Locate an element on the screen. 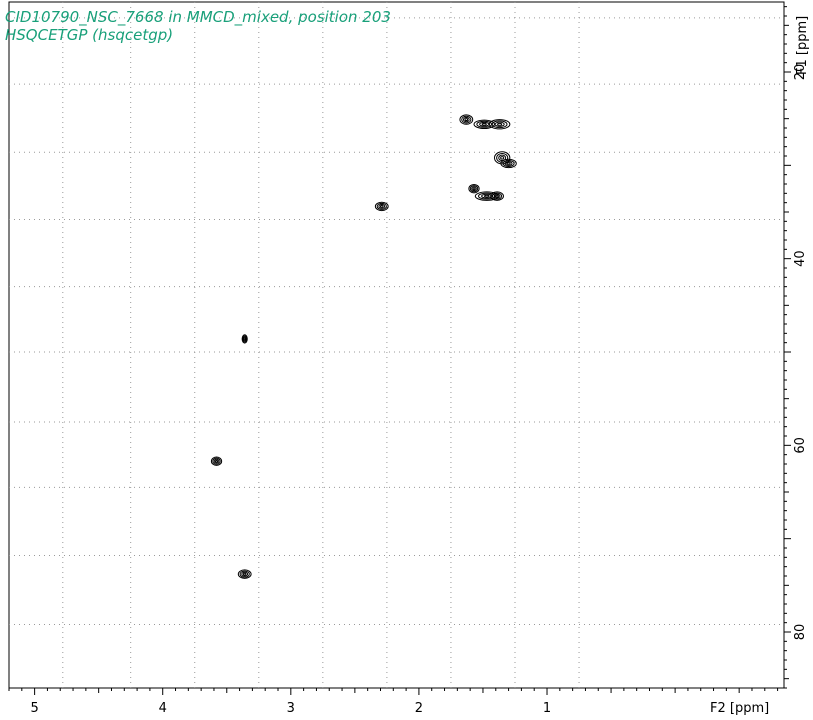 The image size is (813, 720). x-tick-label: 3 is located at coordinates (291, 708).